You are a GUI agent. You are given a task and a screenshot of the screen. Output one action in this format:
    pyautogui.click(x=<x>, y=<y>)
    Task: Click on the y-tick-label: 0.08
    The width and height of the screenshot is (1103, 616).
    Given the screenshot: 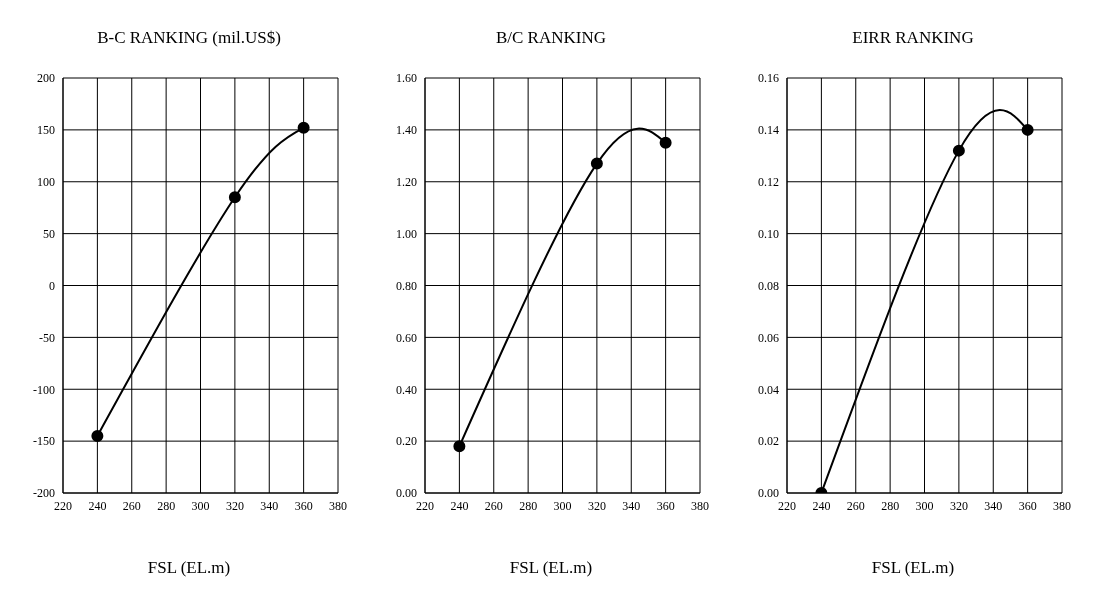 What is the action you would take?
    pyautogui.click(x=768, y=285)
    